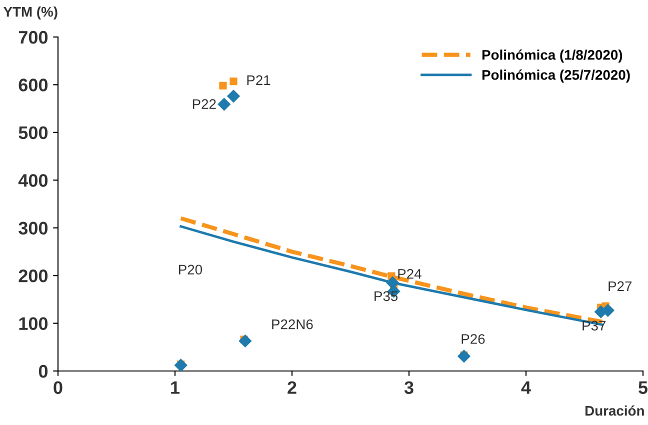 This screenshot has height=425, width=648. I want to click on annotation: P22, so click(204, 104).